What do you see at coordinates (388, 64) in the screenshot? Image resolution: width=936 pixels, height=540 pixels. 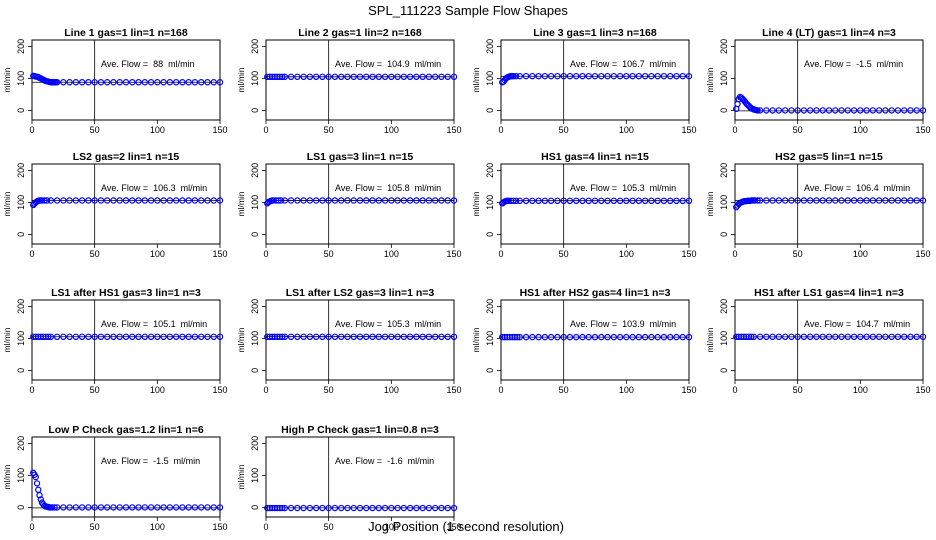 I see `average-flow-annotation: Ave. Flow = 104.9 ml/min` at bounding box center [388, 64].